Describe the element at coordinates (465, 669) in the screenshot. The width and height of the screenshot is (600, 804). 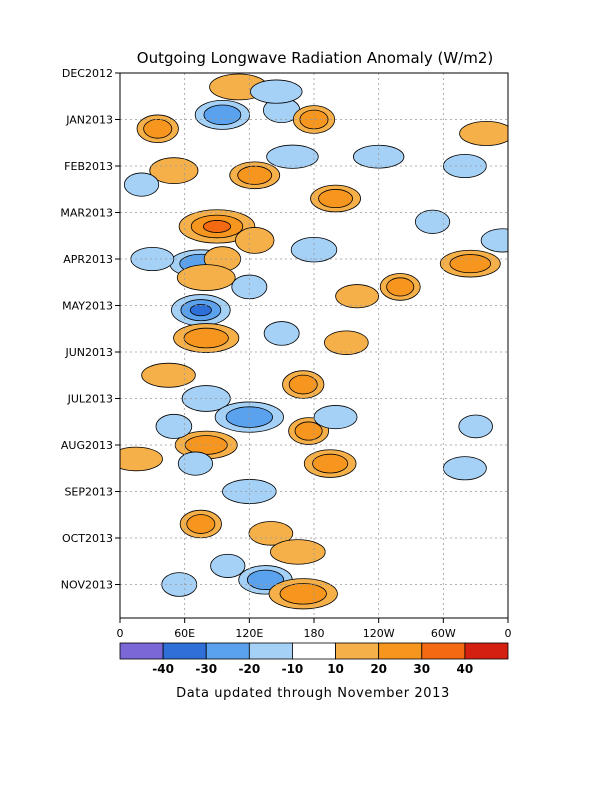
I see `colorbar-tick-label: 40` at that location.